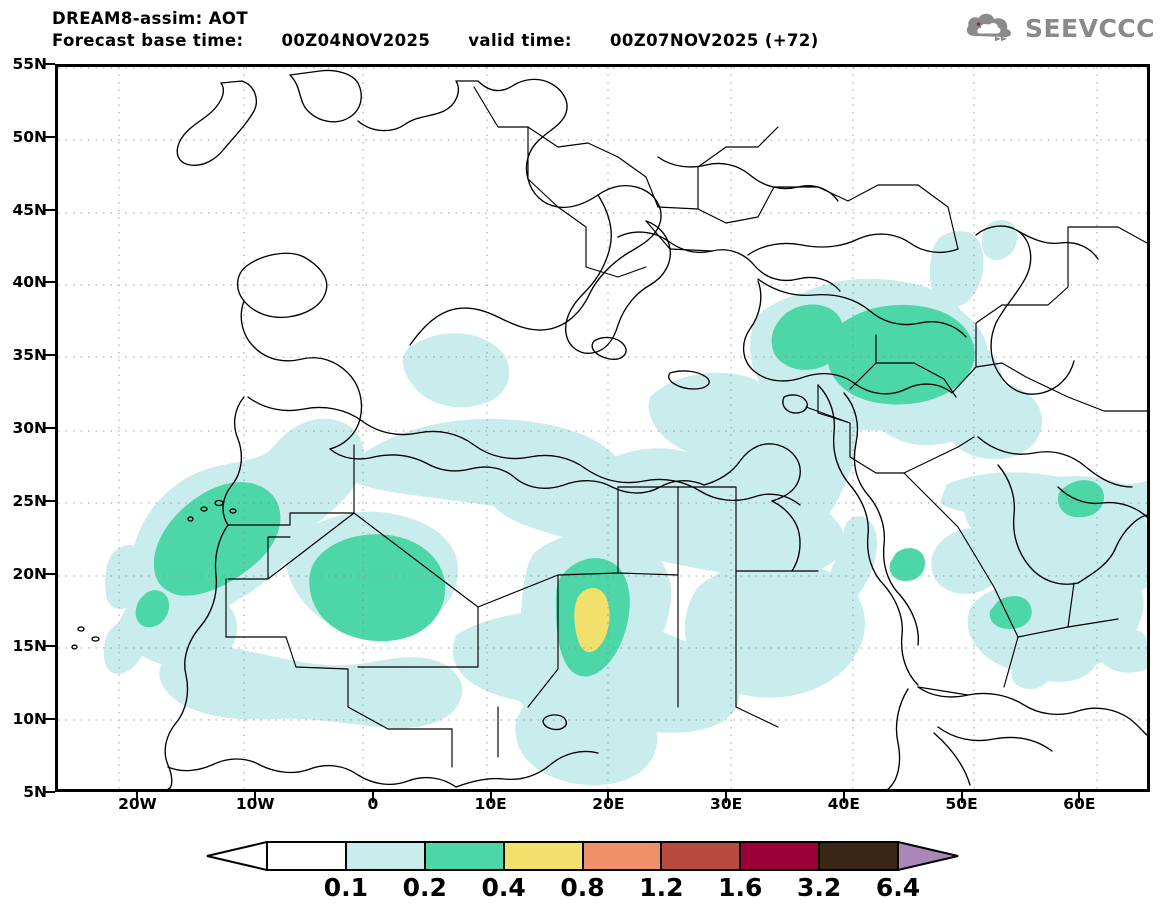 The width and height of the screenshot is (1165, 905). Describe the element at coordinates (988, 27) in the screenshot. I see `cloud-icon` at that location.